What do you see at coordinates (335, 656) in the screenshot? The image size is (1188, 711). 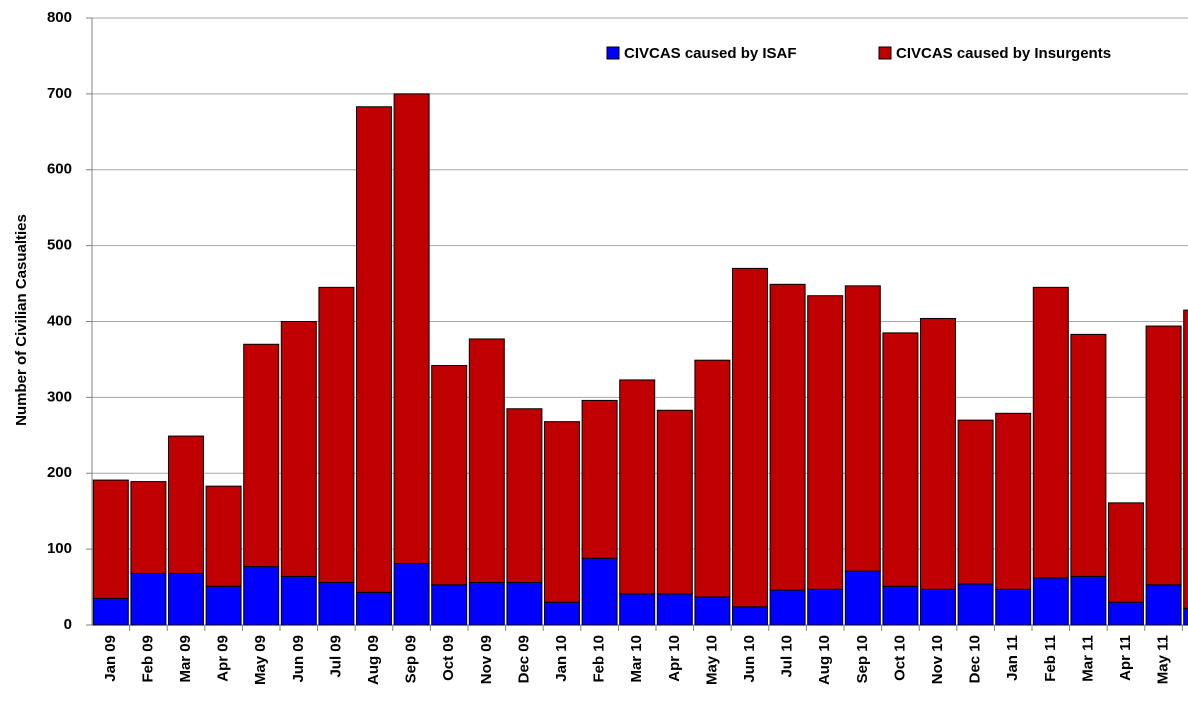 I see `x-tick-label: Jul 09` at bounding box center [335, 656].